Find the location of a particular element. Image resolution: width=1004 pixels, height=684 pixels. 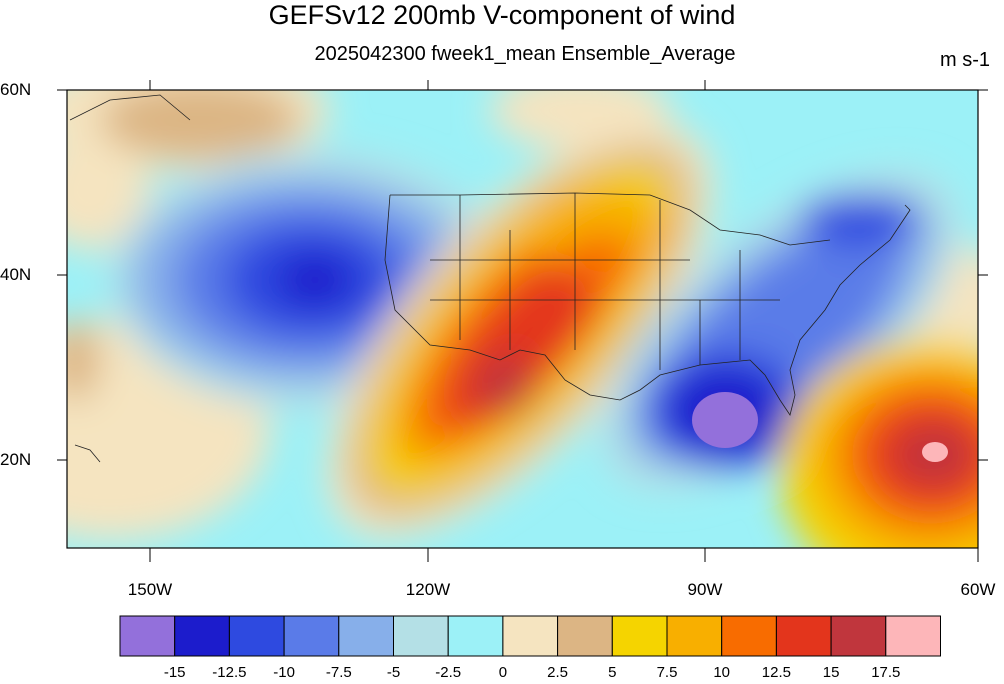

lat-label-60n: 60N is located at coordinates (16, 89).